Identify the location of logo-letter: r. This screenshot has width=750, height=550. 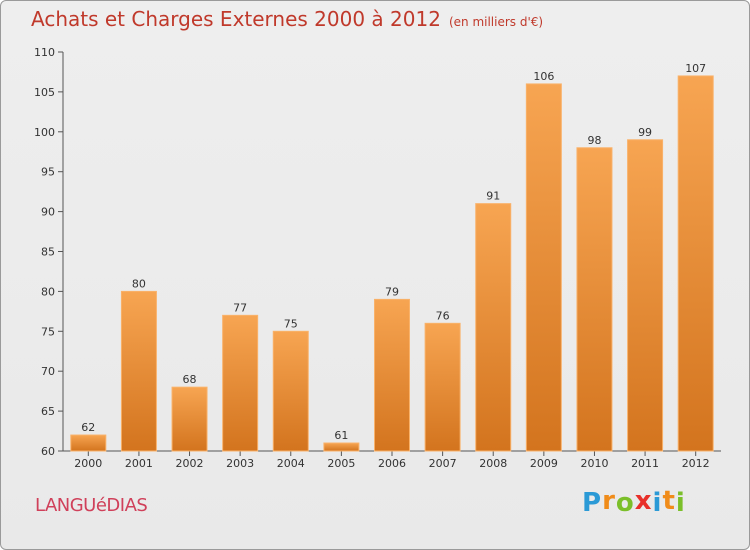
(609, 501).